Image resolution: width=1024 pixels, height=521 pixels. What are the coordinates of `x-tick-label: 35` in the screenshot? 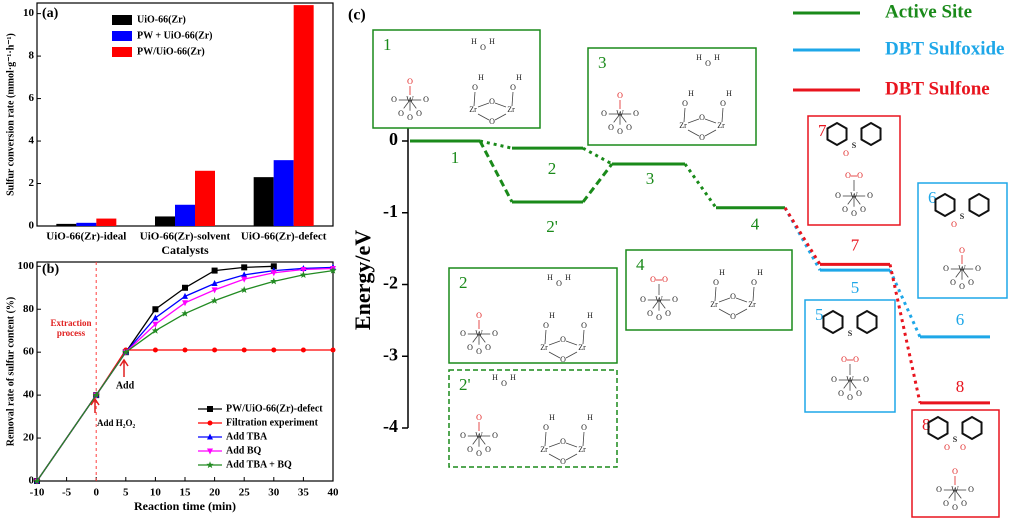 It's located at (304, 493).